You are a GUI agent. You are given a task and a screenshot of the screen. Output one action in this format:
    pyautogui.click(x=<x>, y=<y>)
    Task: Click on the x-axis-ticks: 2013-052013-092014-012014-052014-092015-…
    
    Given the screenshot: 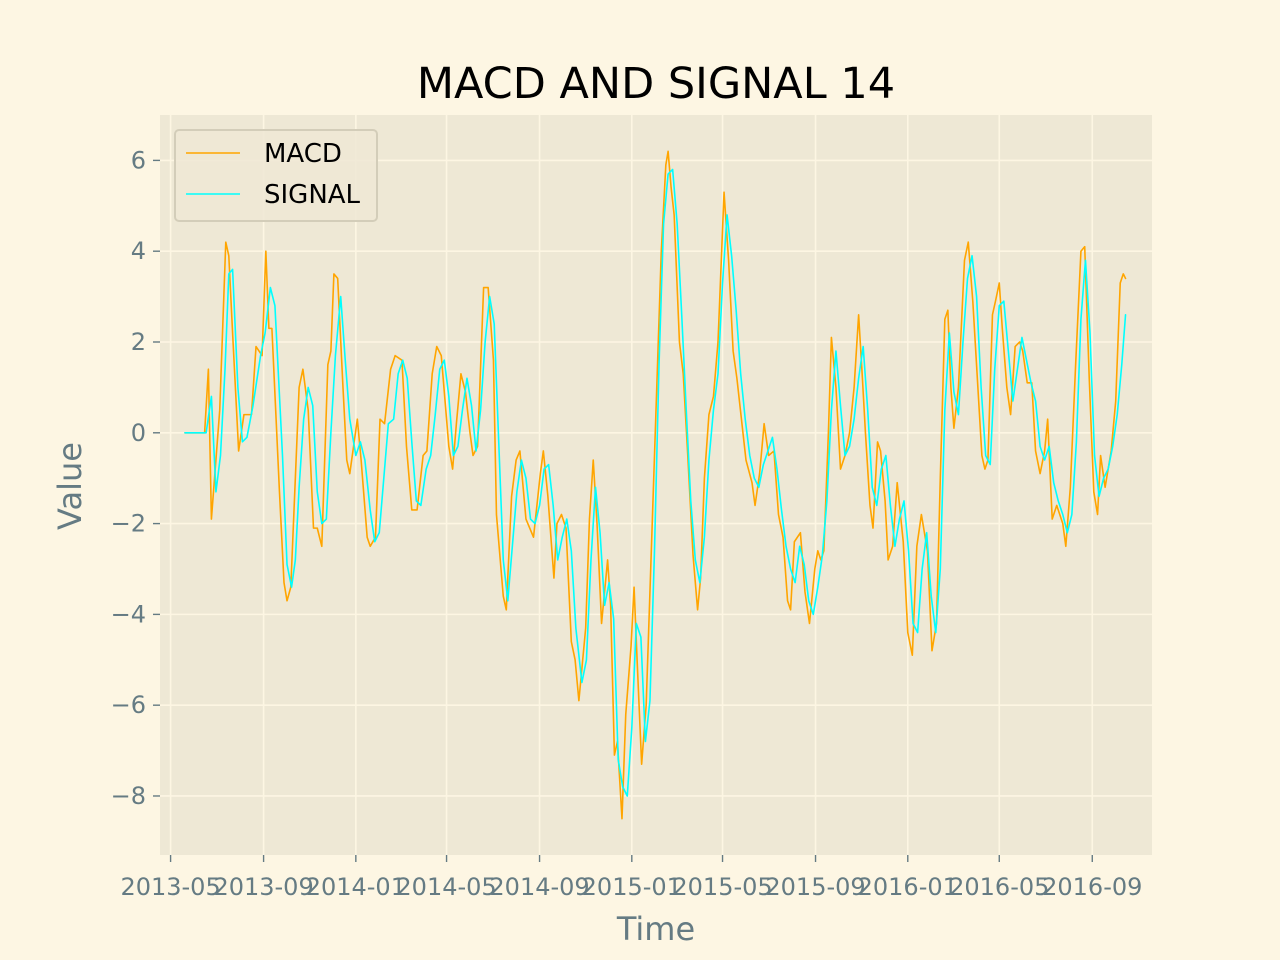 What is the action you would take?
    pyautogui.click(x=631, y=878)
    